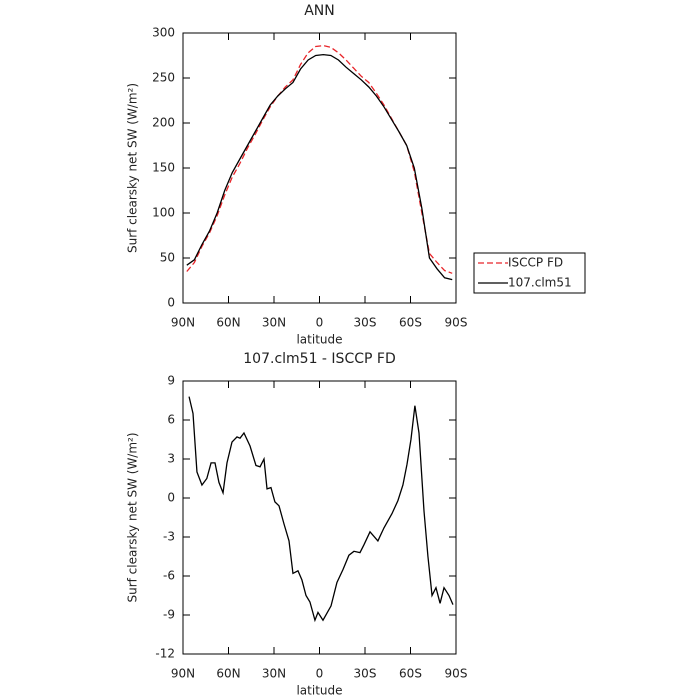 The image size is (700, 700). Describe the element at coordinates (529, 273) in the screenshot. I see `legend-box` at that location.